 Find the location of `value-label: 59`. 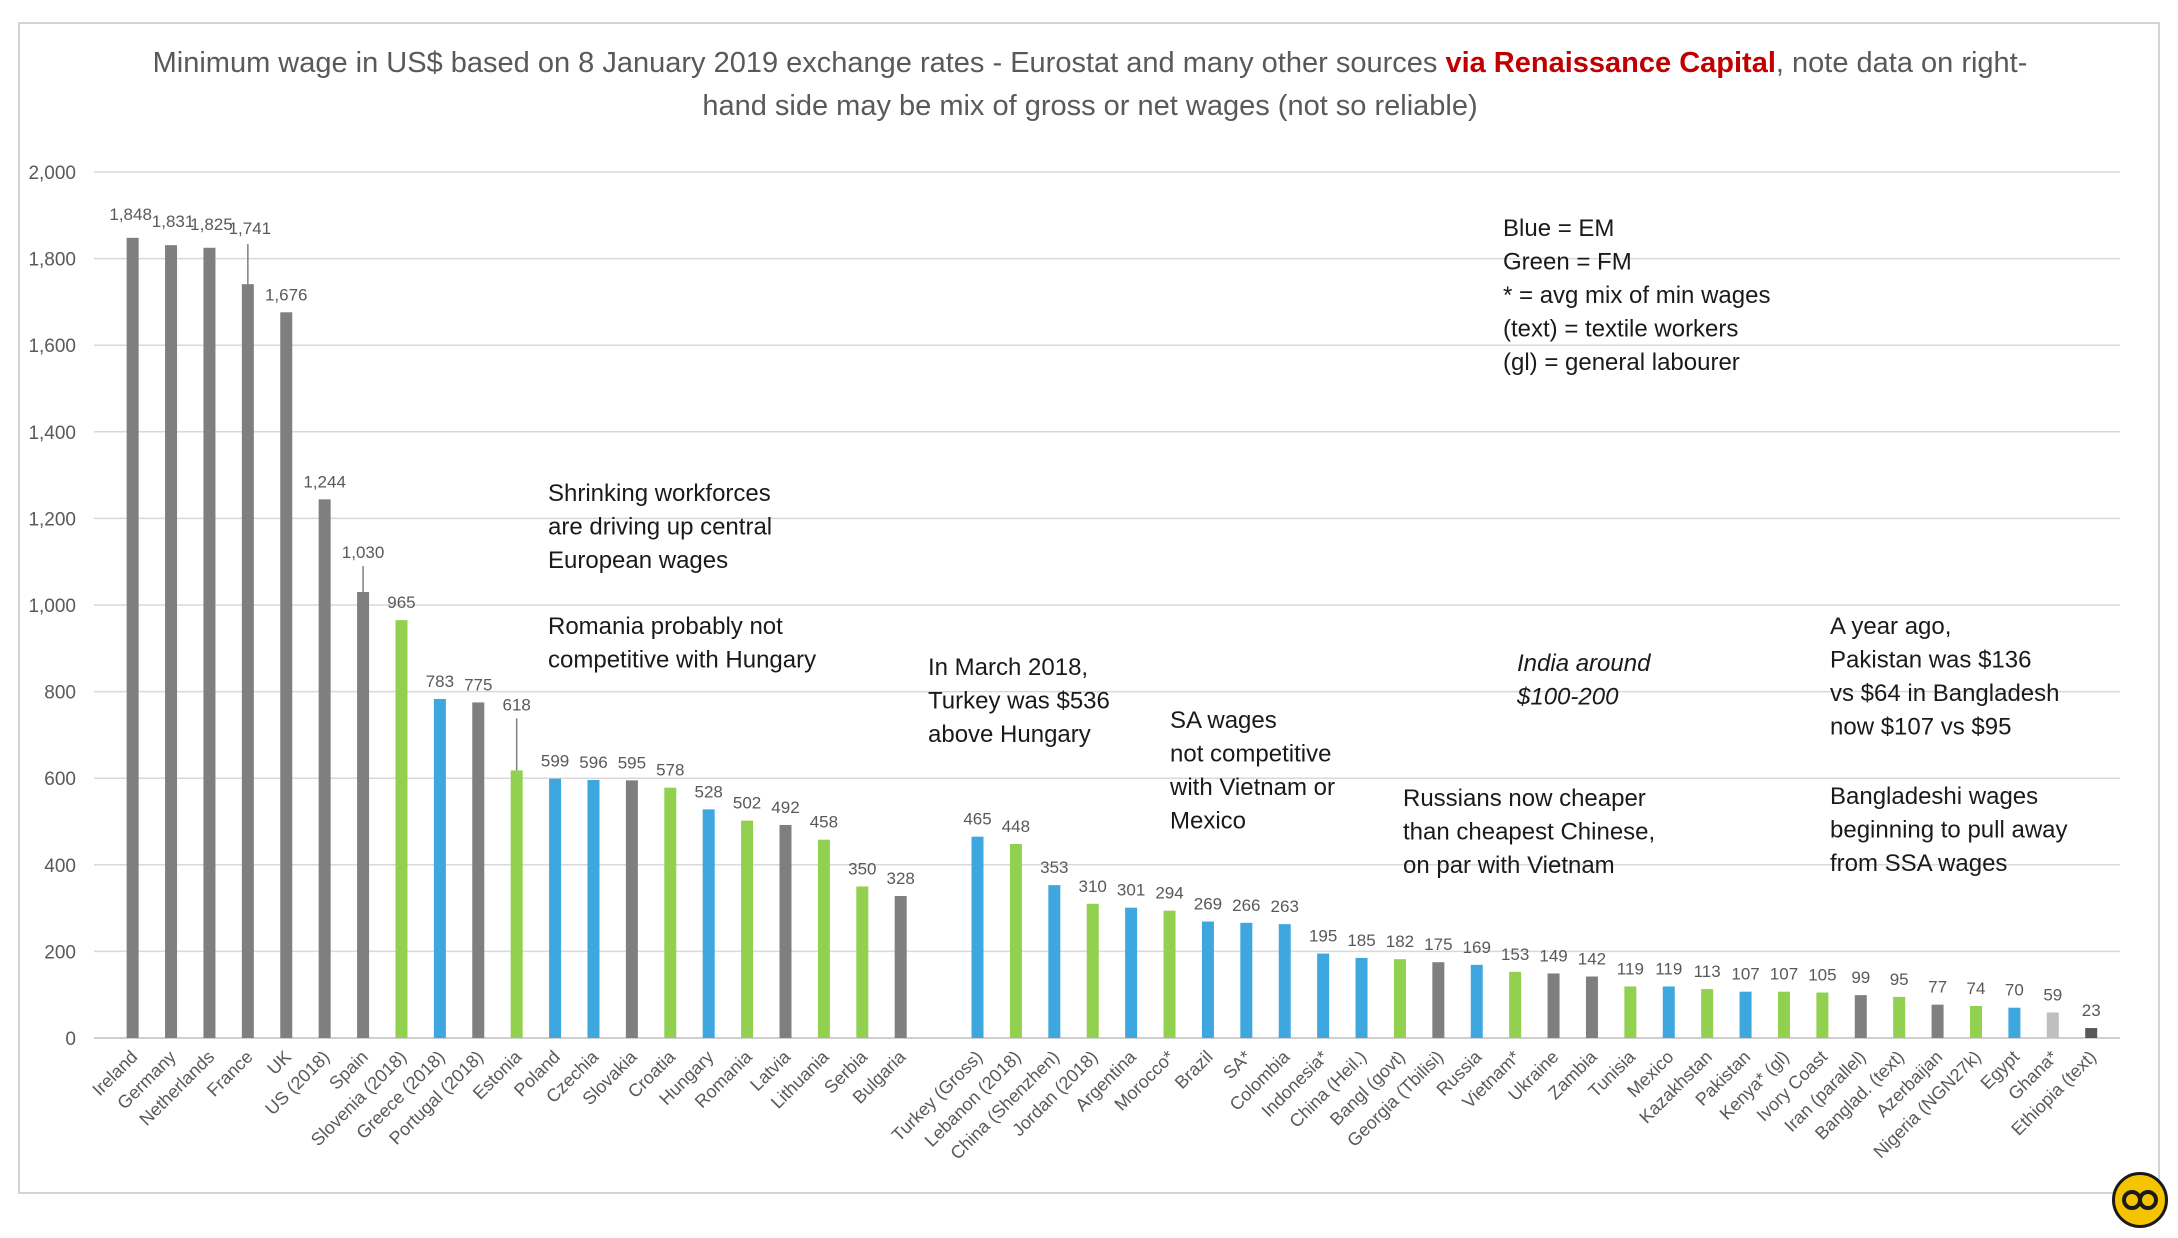

value-label: 59 is located at coordinates (2052, 994).